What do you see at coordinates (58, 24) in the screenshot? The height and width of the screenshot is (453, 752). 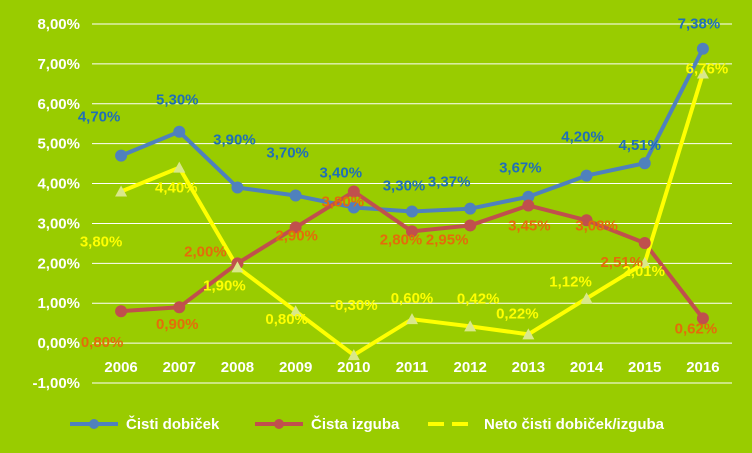 I see `y-tick-label: 8,00%` at bounding box center [58, 24].